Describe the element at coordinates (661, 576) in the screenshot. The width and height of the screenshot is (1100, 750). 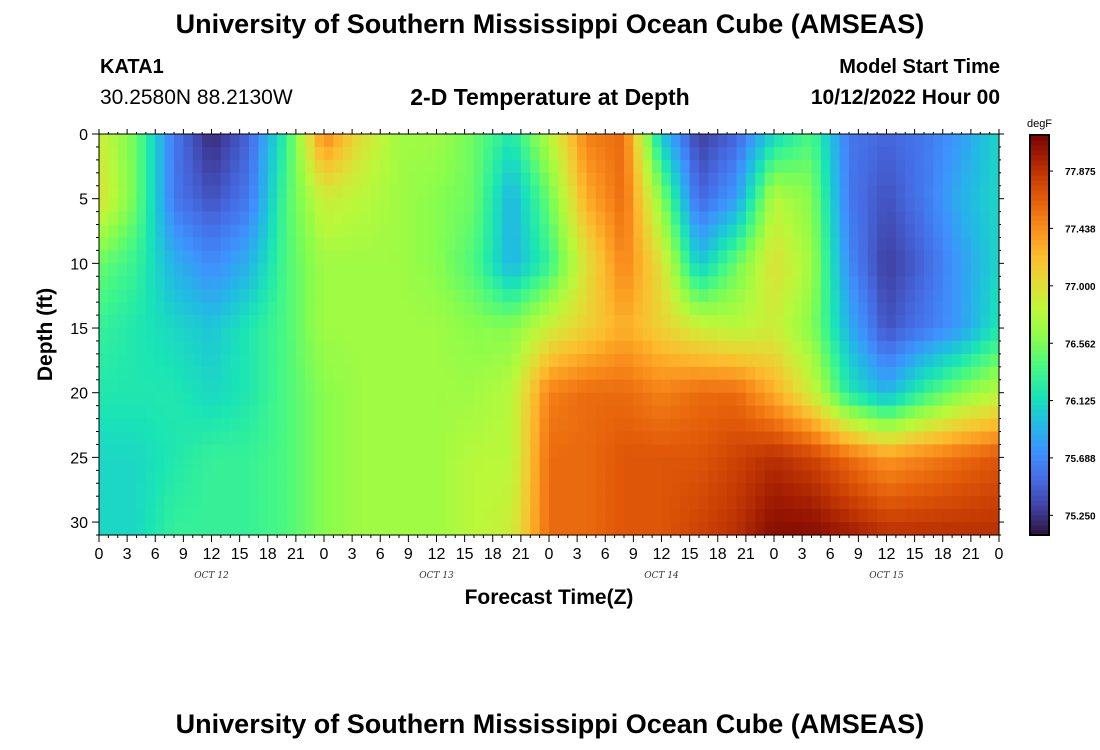
I see `day-label: OCT 14` at that location.